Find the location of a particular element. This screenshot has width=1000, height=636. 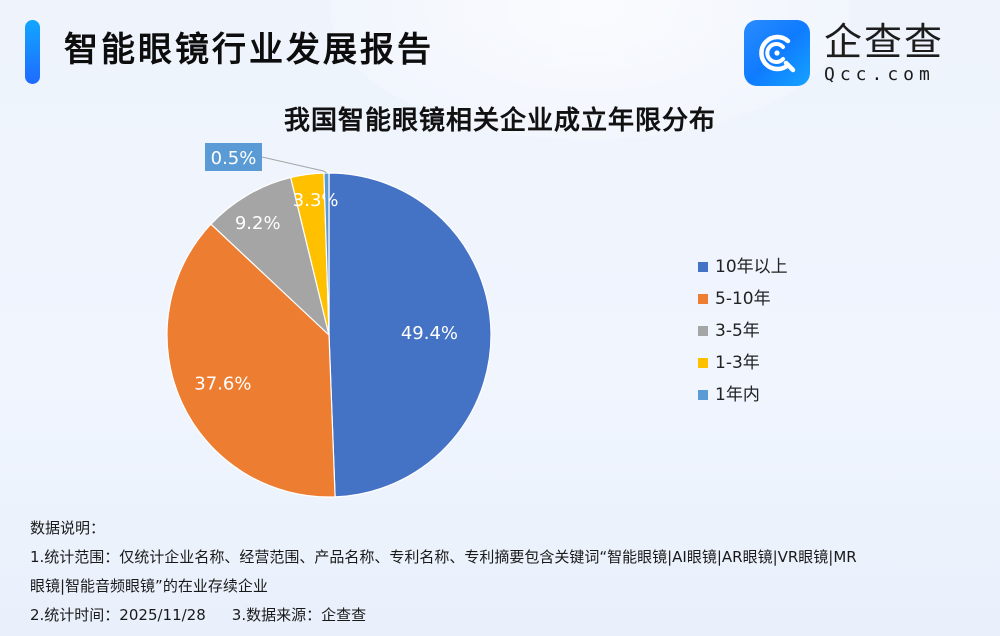

legend-item-1-3: 1-3年 is located at coordinates (743, 363).